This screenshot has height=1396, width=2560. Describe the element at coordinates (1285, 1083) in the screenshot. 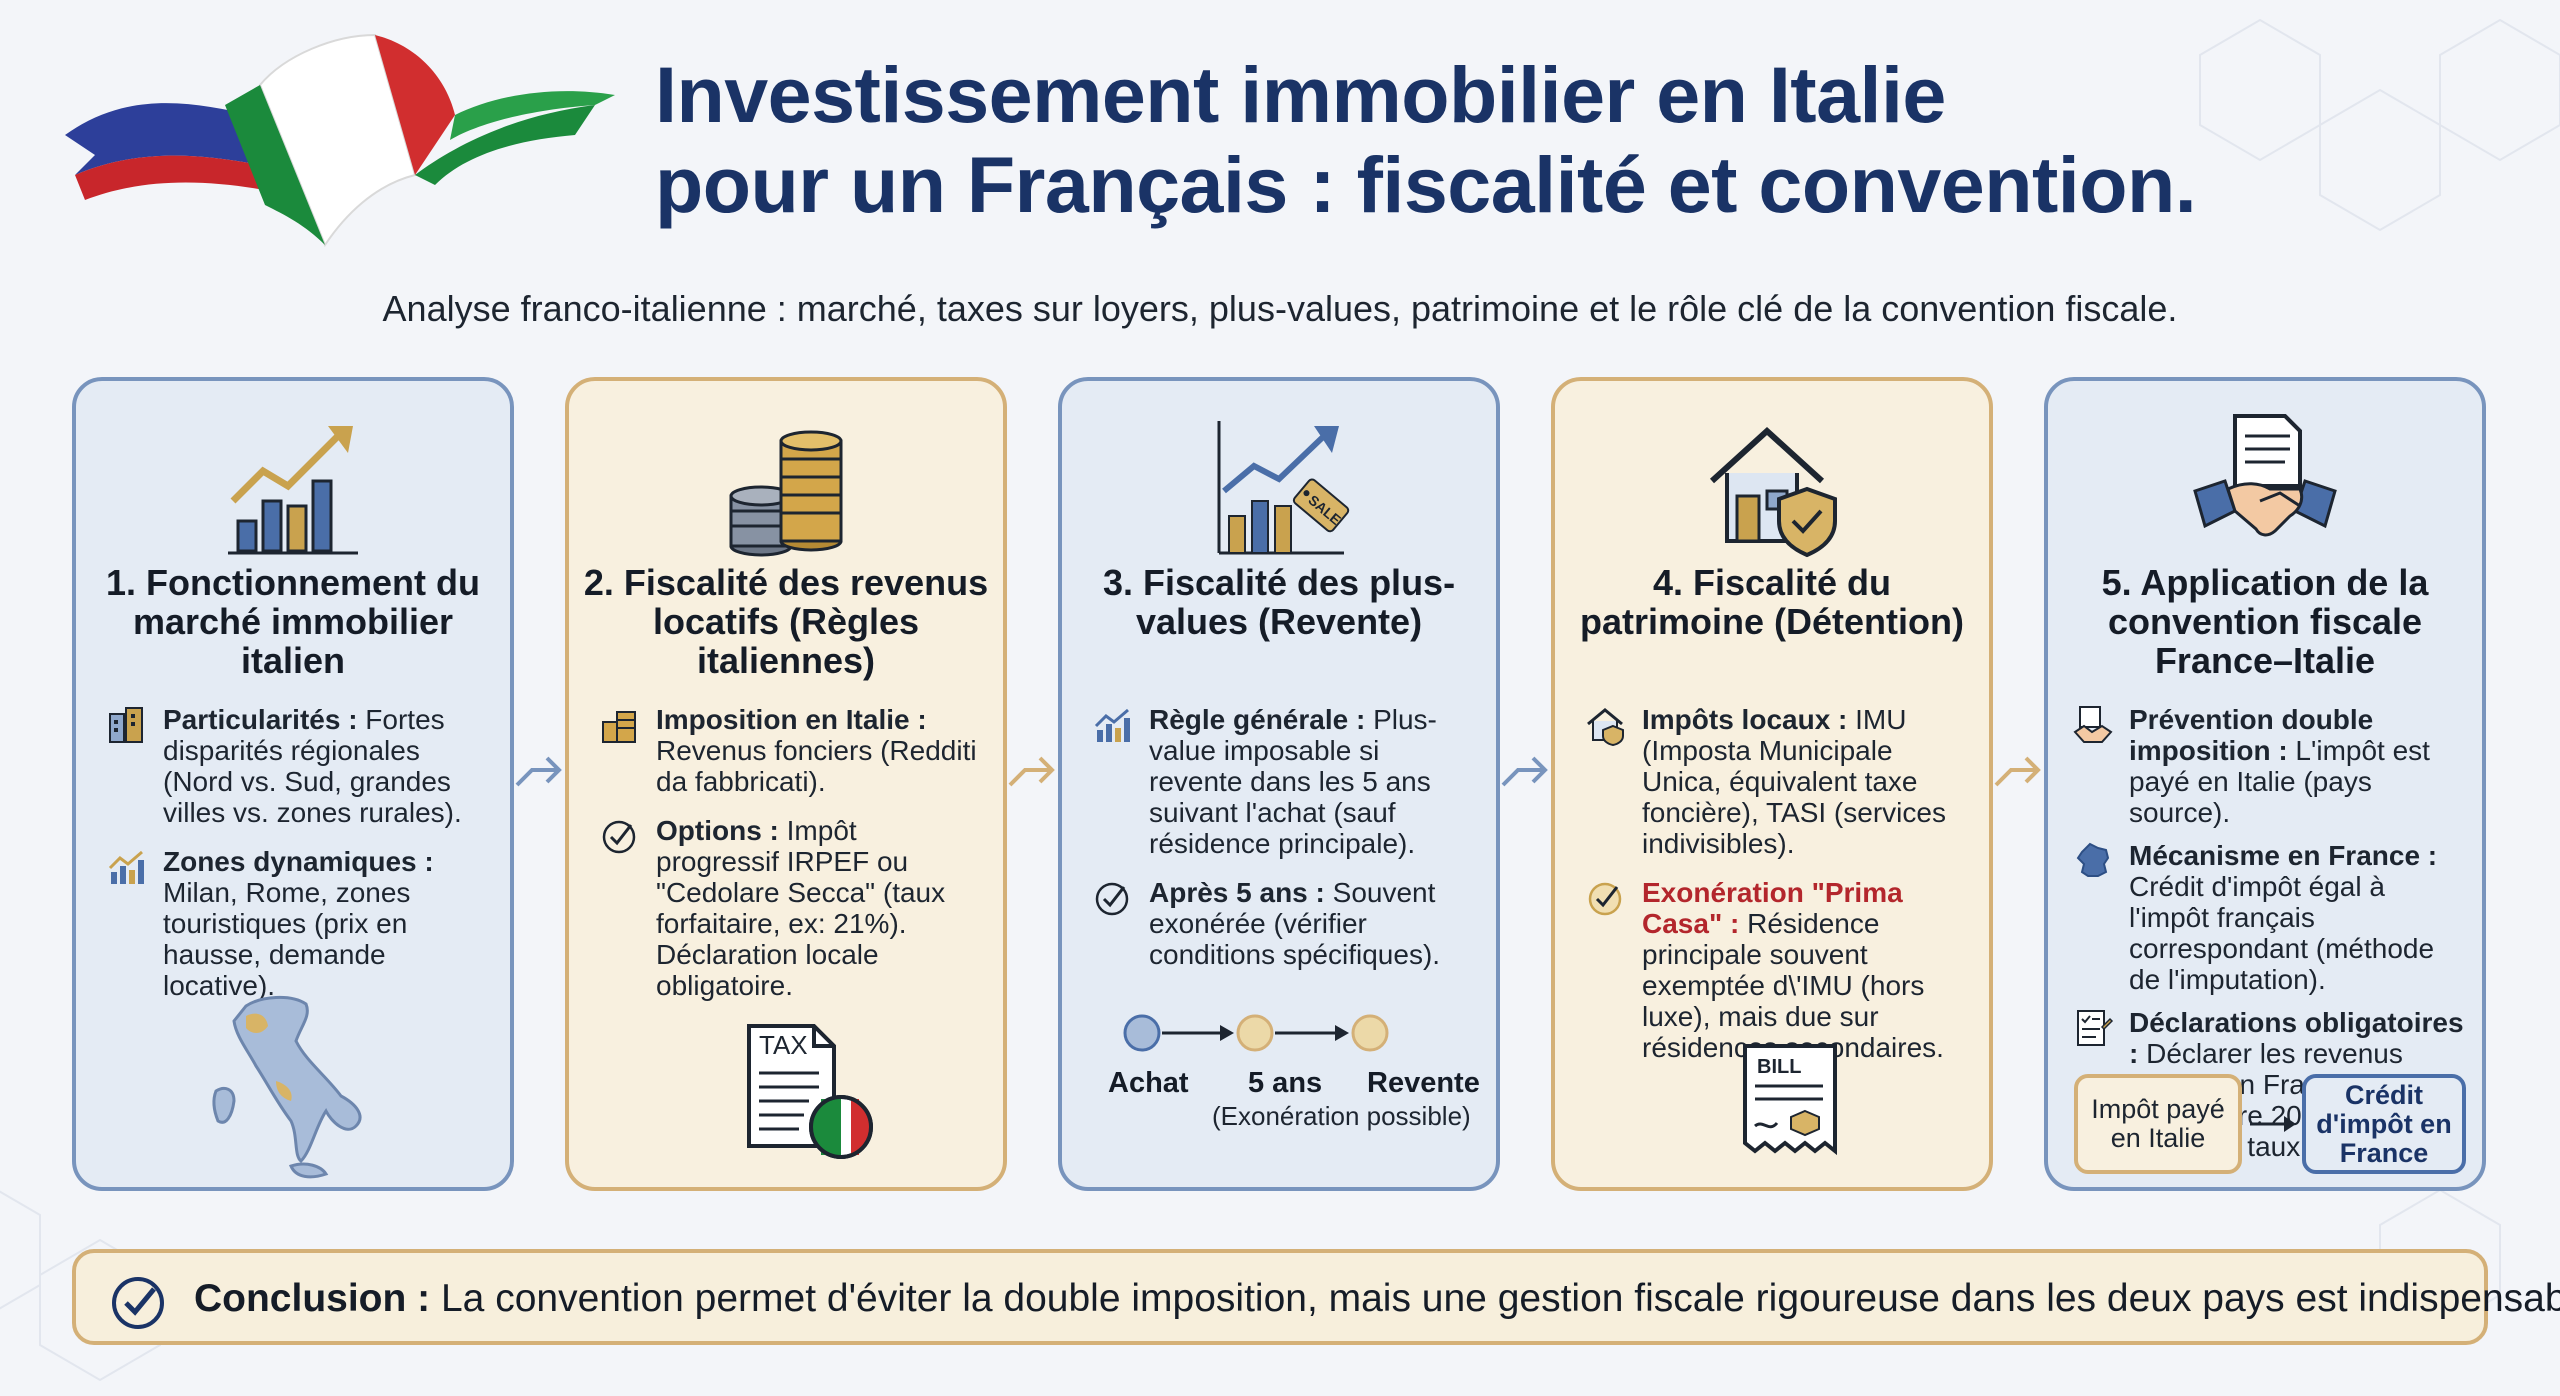

I see `timeline-label-5-years: 5 ans` at that location.